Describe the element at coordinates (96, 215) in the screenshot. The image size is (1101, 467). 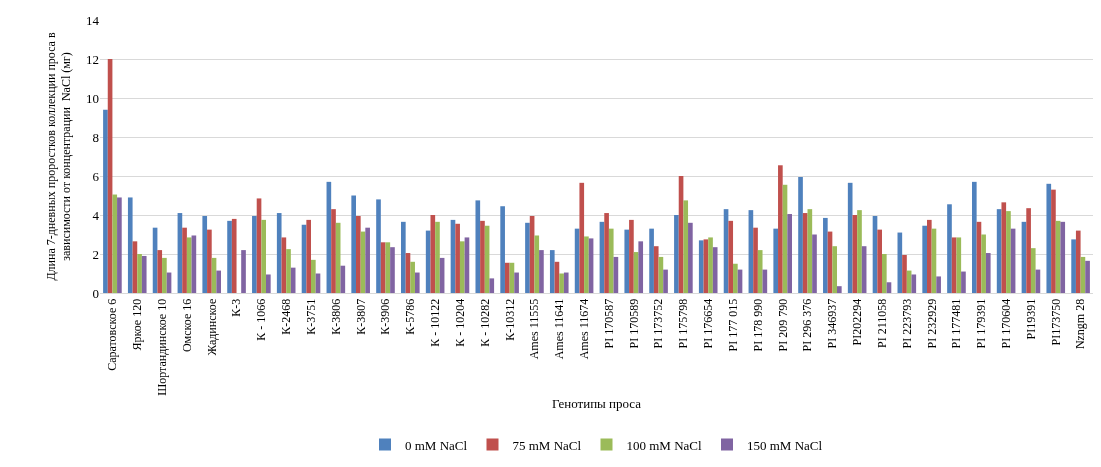
I see `y-tick-label: 4` at that location.